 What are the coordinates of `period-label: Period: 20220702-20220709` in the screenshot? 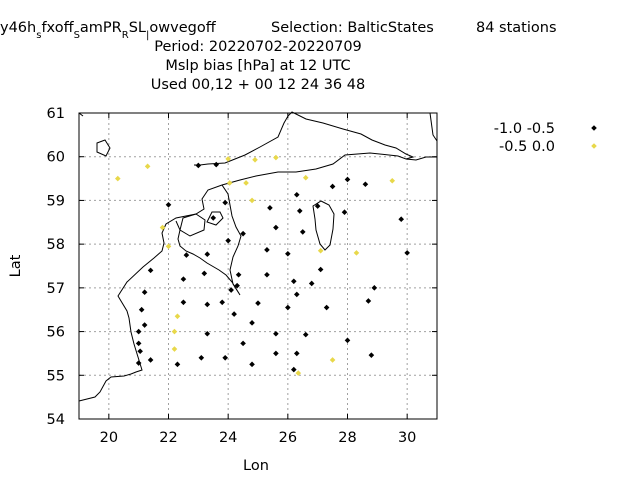 It's located at (258, 47).